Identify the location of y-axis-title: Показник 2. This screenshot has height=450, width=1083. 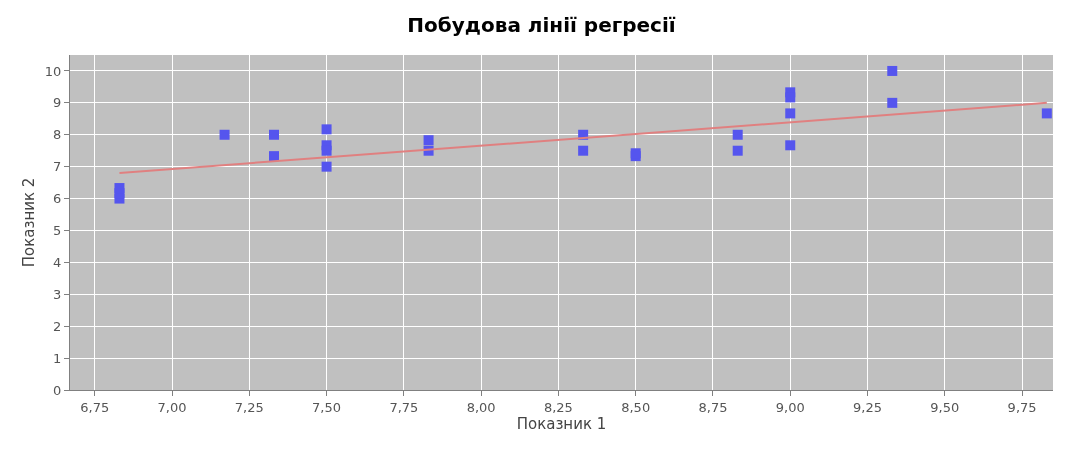
(29, 222).